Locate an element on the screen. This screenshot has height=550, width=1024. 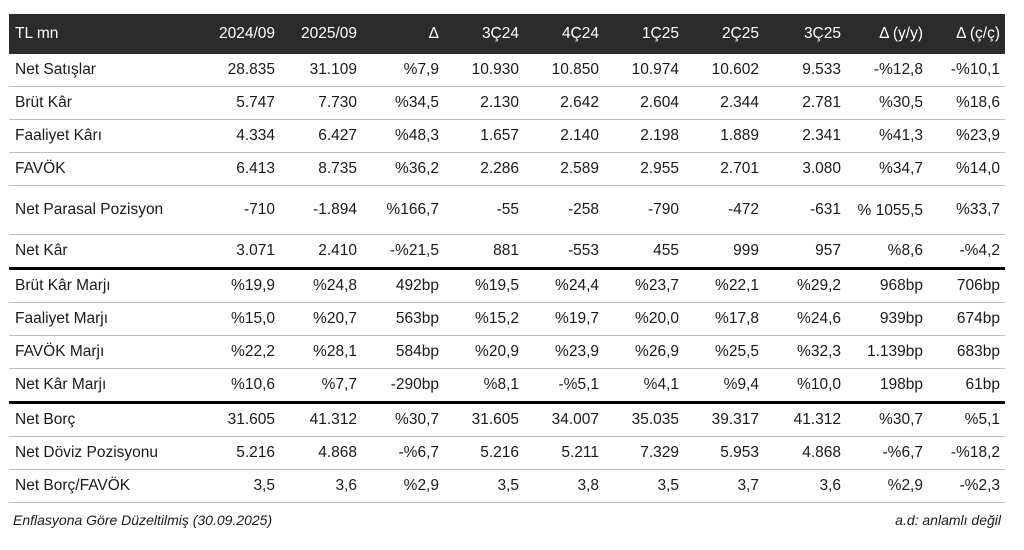
table-cell: %8,6 is located at coordinates (887, 252).